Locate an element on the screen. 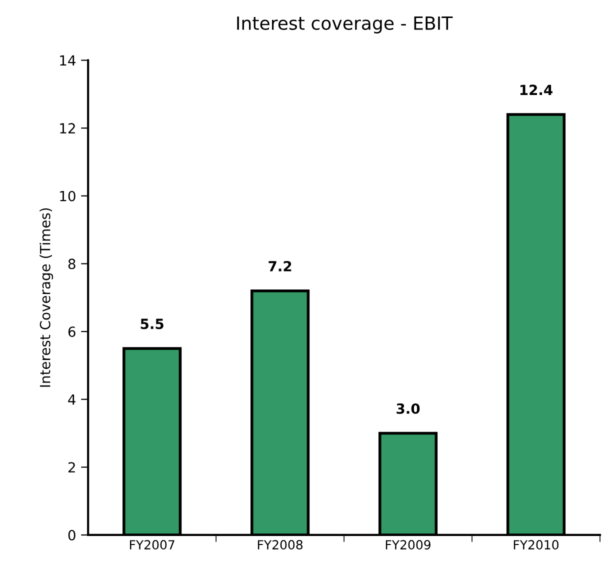 The image size is (616, 574). y-tick-label: 6 is located at coordinates (72, 331).